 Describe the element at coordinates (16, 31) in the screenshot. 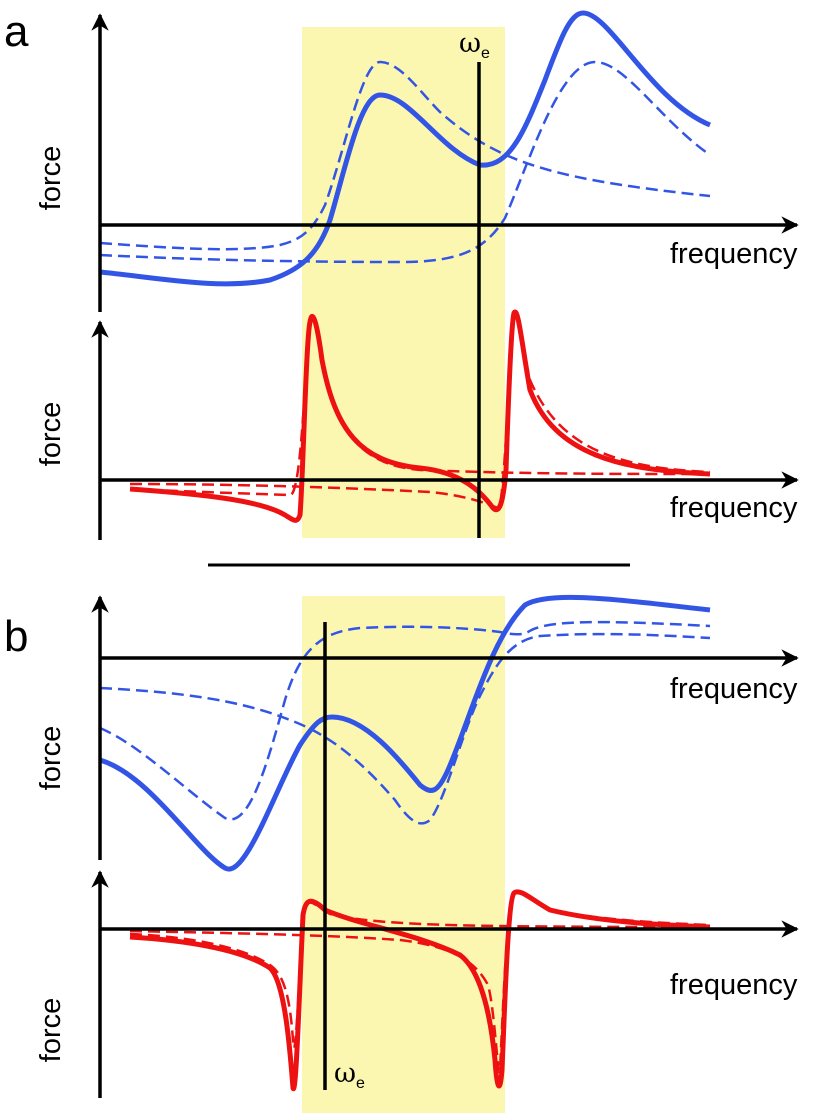

I see `panel-letter-a: a` at that location.